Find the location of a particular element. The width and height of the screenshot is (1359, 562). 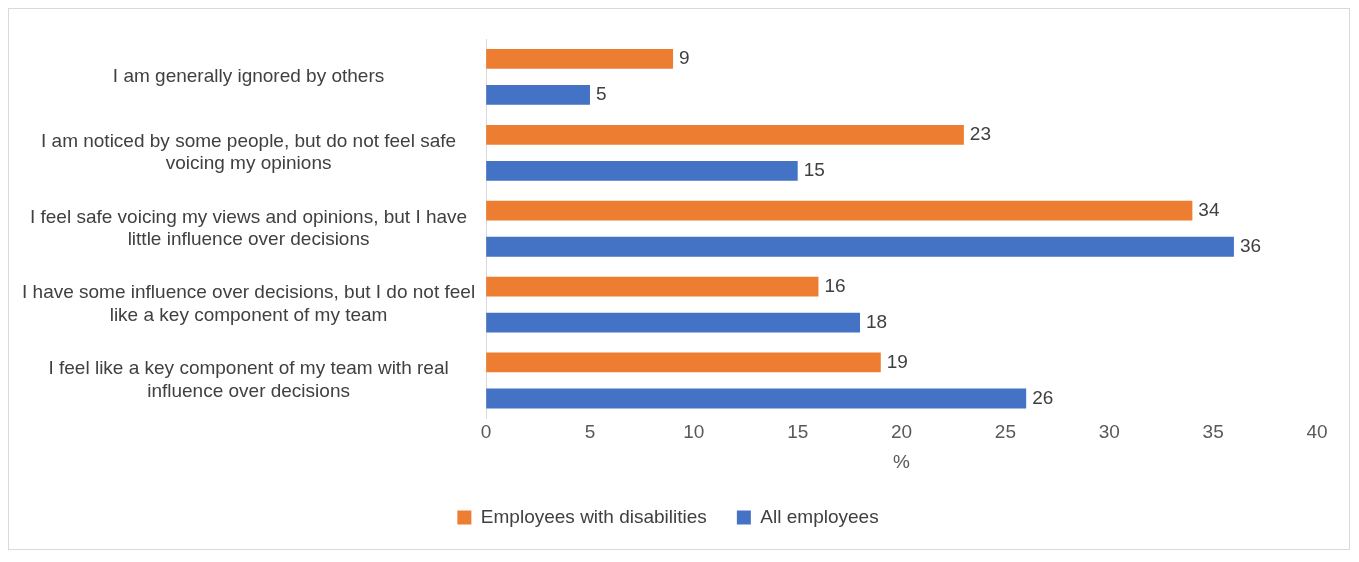

x-tick-label: 25 is located at coordinates (1005, 432).